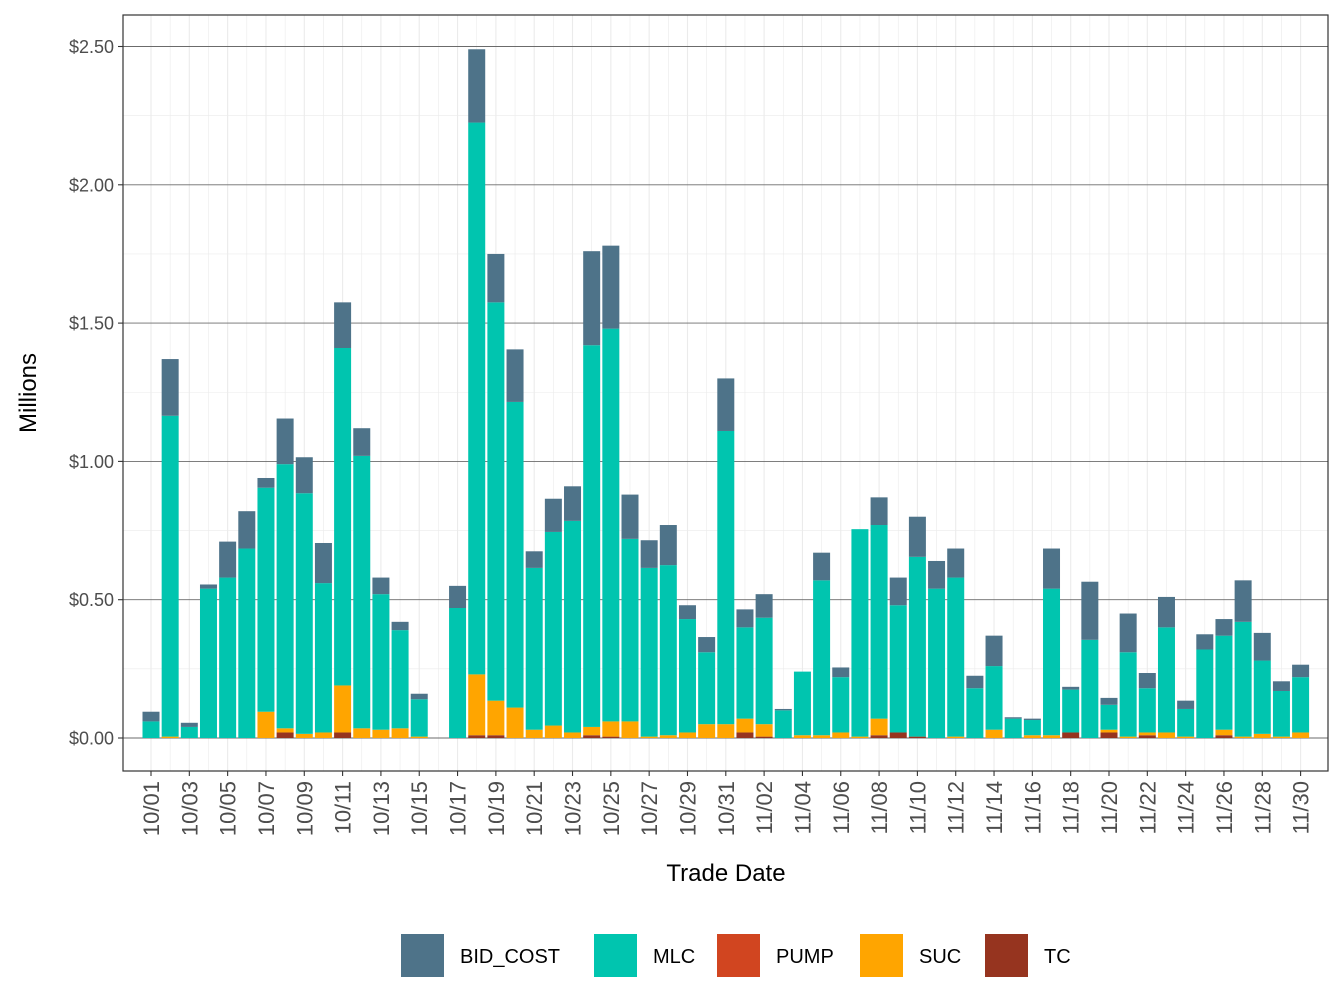  Describe the element at coordinates (91, 739) in the screenshot. I see `y-tick-label: $0.00` at that location.